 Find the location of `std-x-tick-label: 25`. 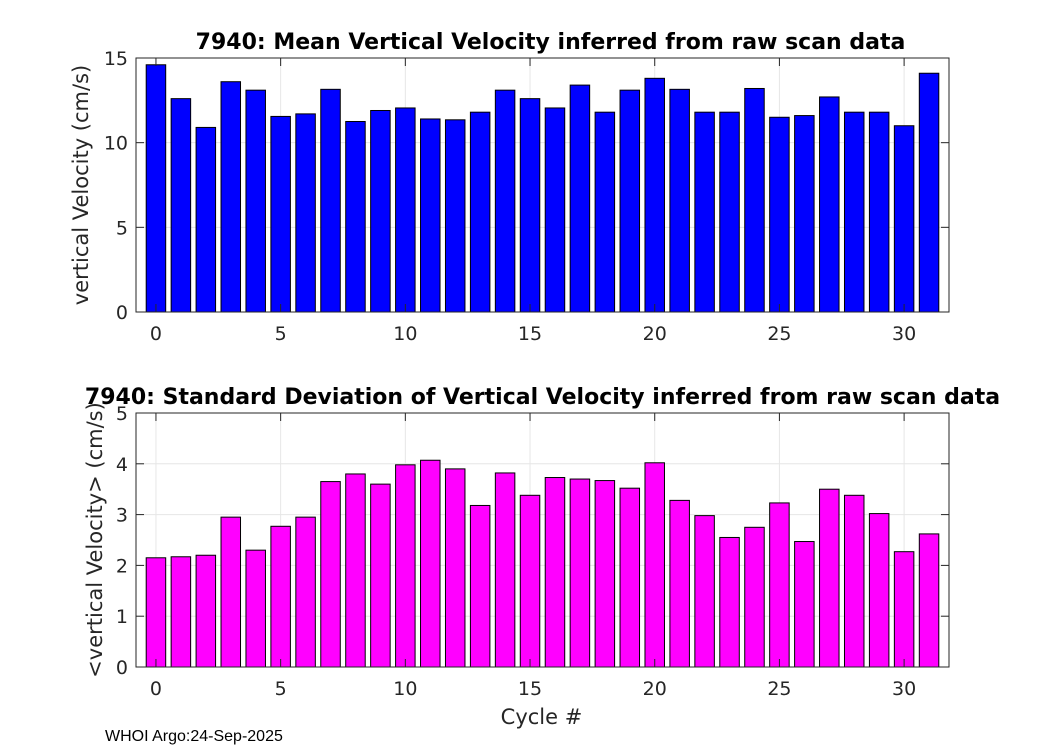

std-x-tick-label: 25 is located at coordinates (779, 689).